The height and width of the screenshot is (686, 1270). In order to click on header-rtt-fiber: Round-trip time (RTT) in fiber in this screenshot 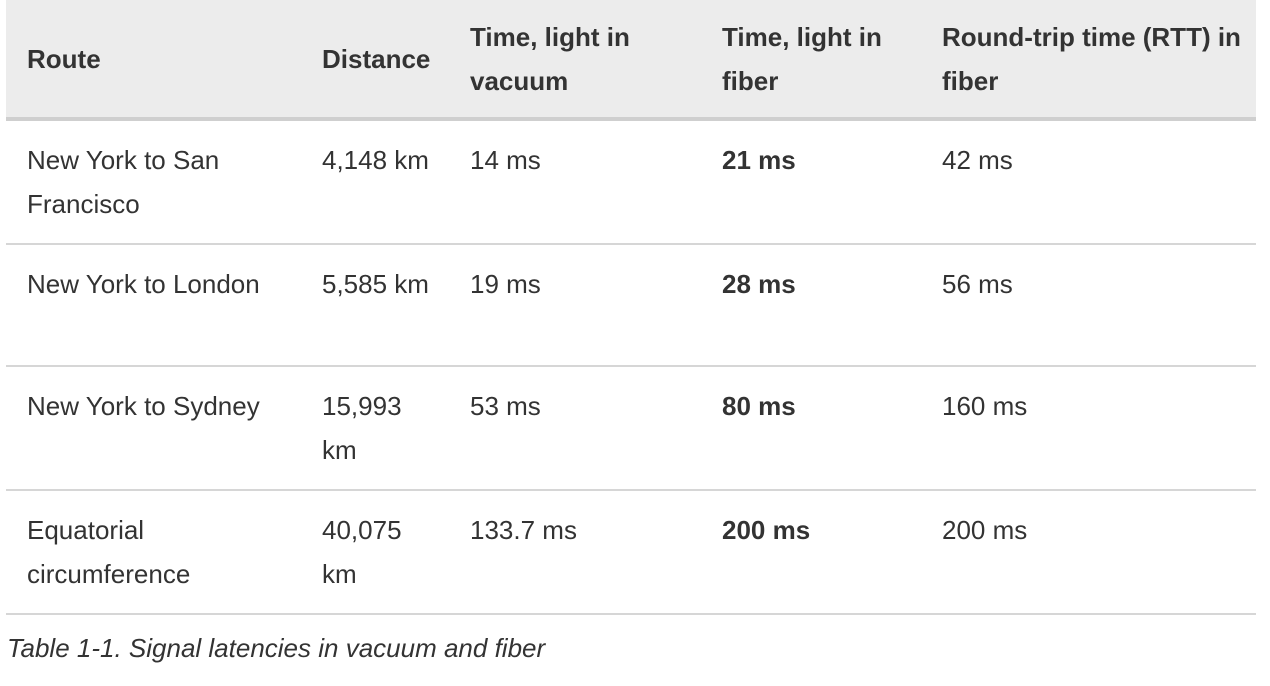, I will do `click(1088, 60)`.